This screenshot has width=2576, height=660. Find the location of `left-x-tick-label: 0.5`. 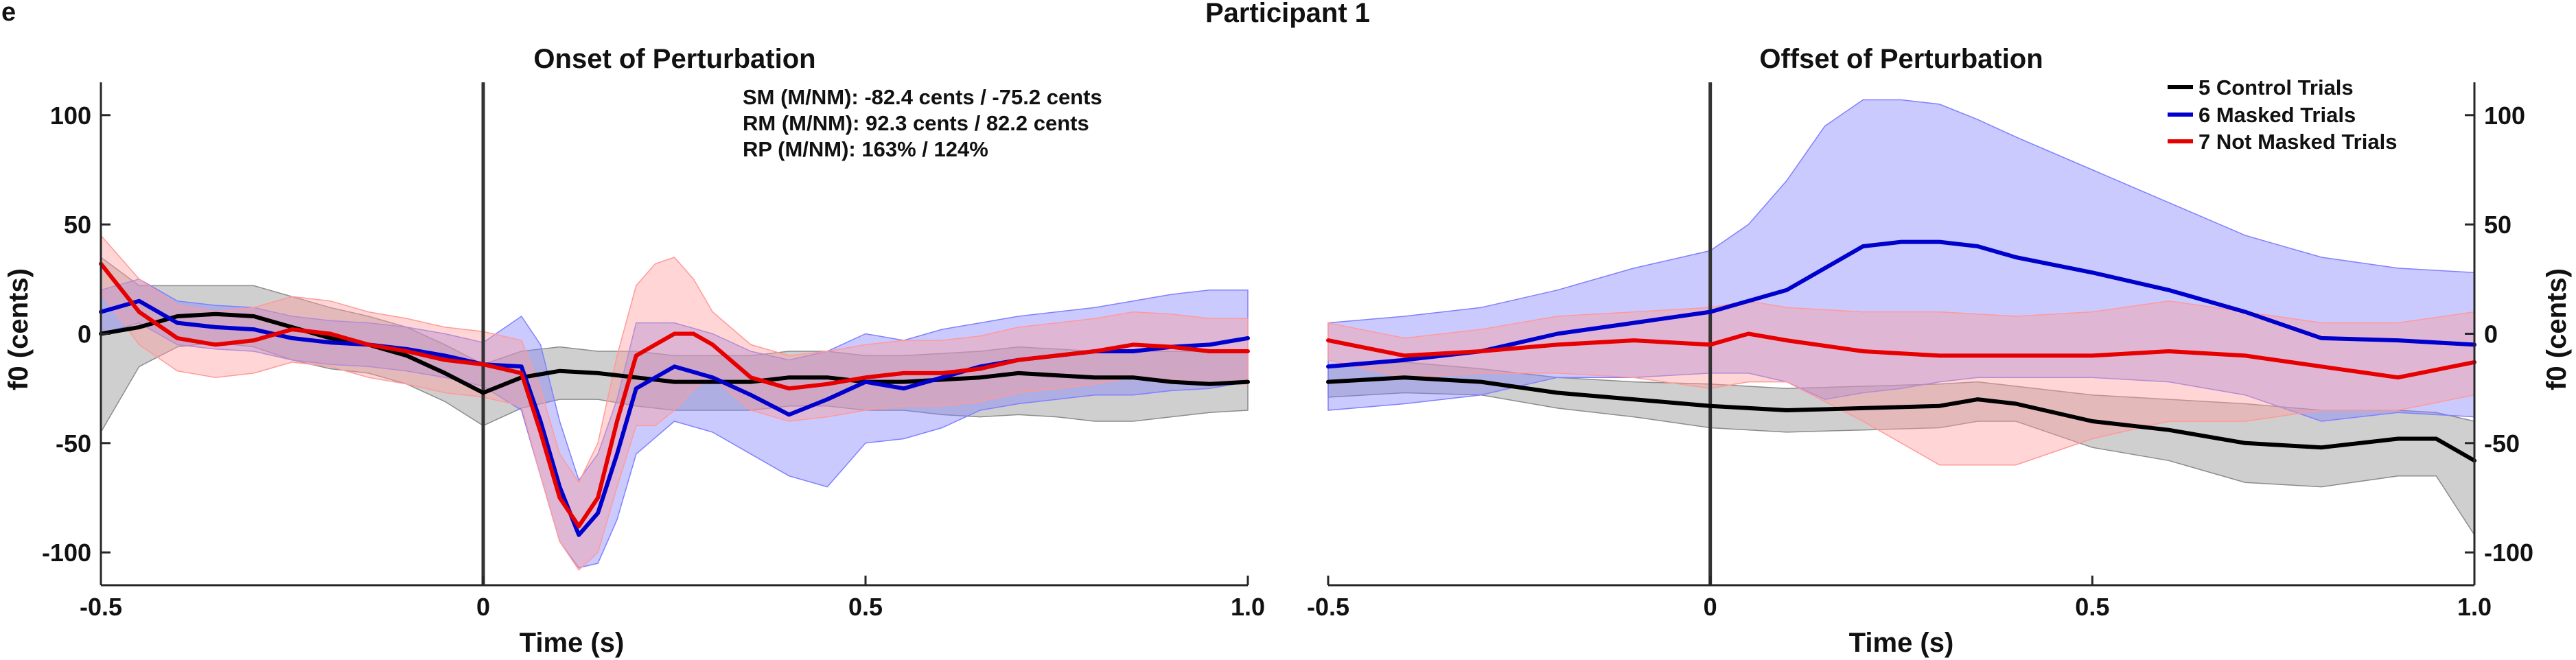

left-x-tick-label: 0.5 is located at coordinates (865, 607).